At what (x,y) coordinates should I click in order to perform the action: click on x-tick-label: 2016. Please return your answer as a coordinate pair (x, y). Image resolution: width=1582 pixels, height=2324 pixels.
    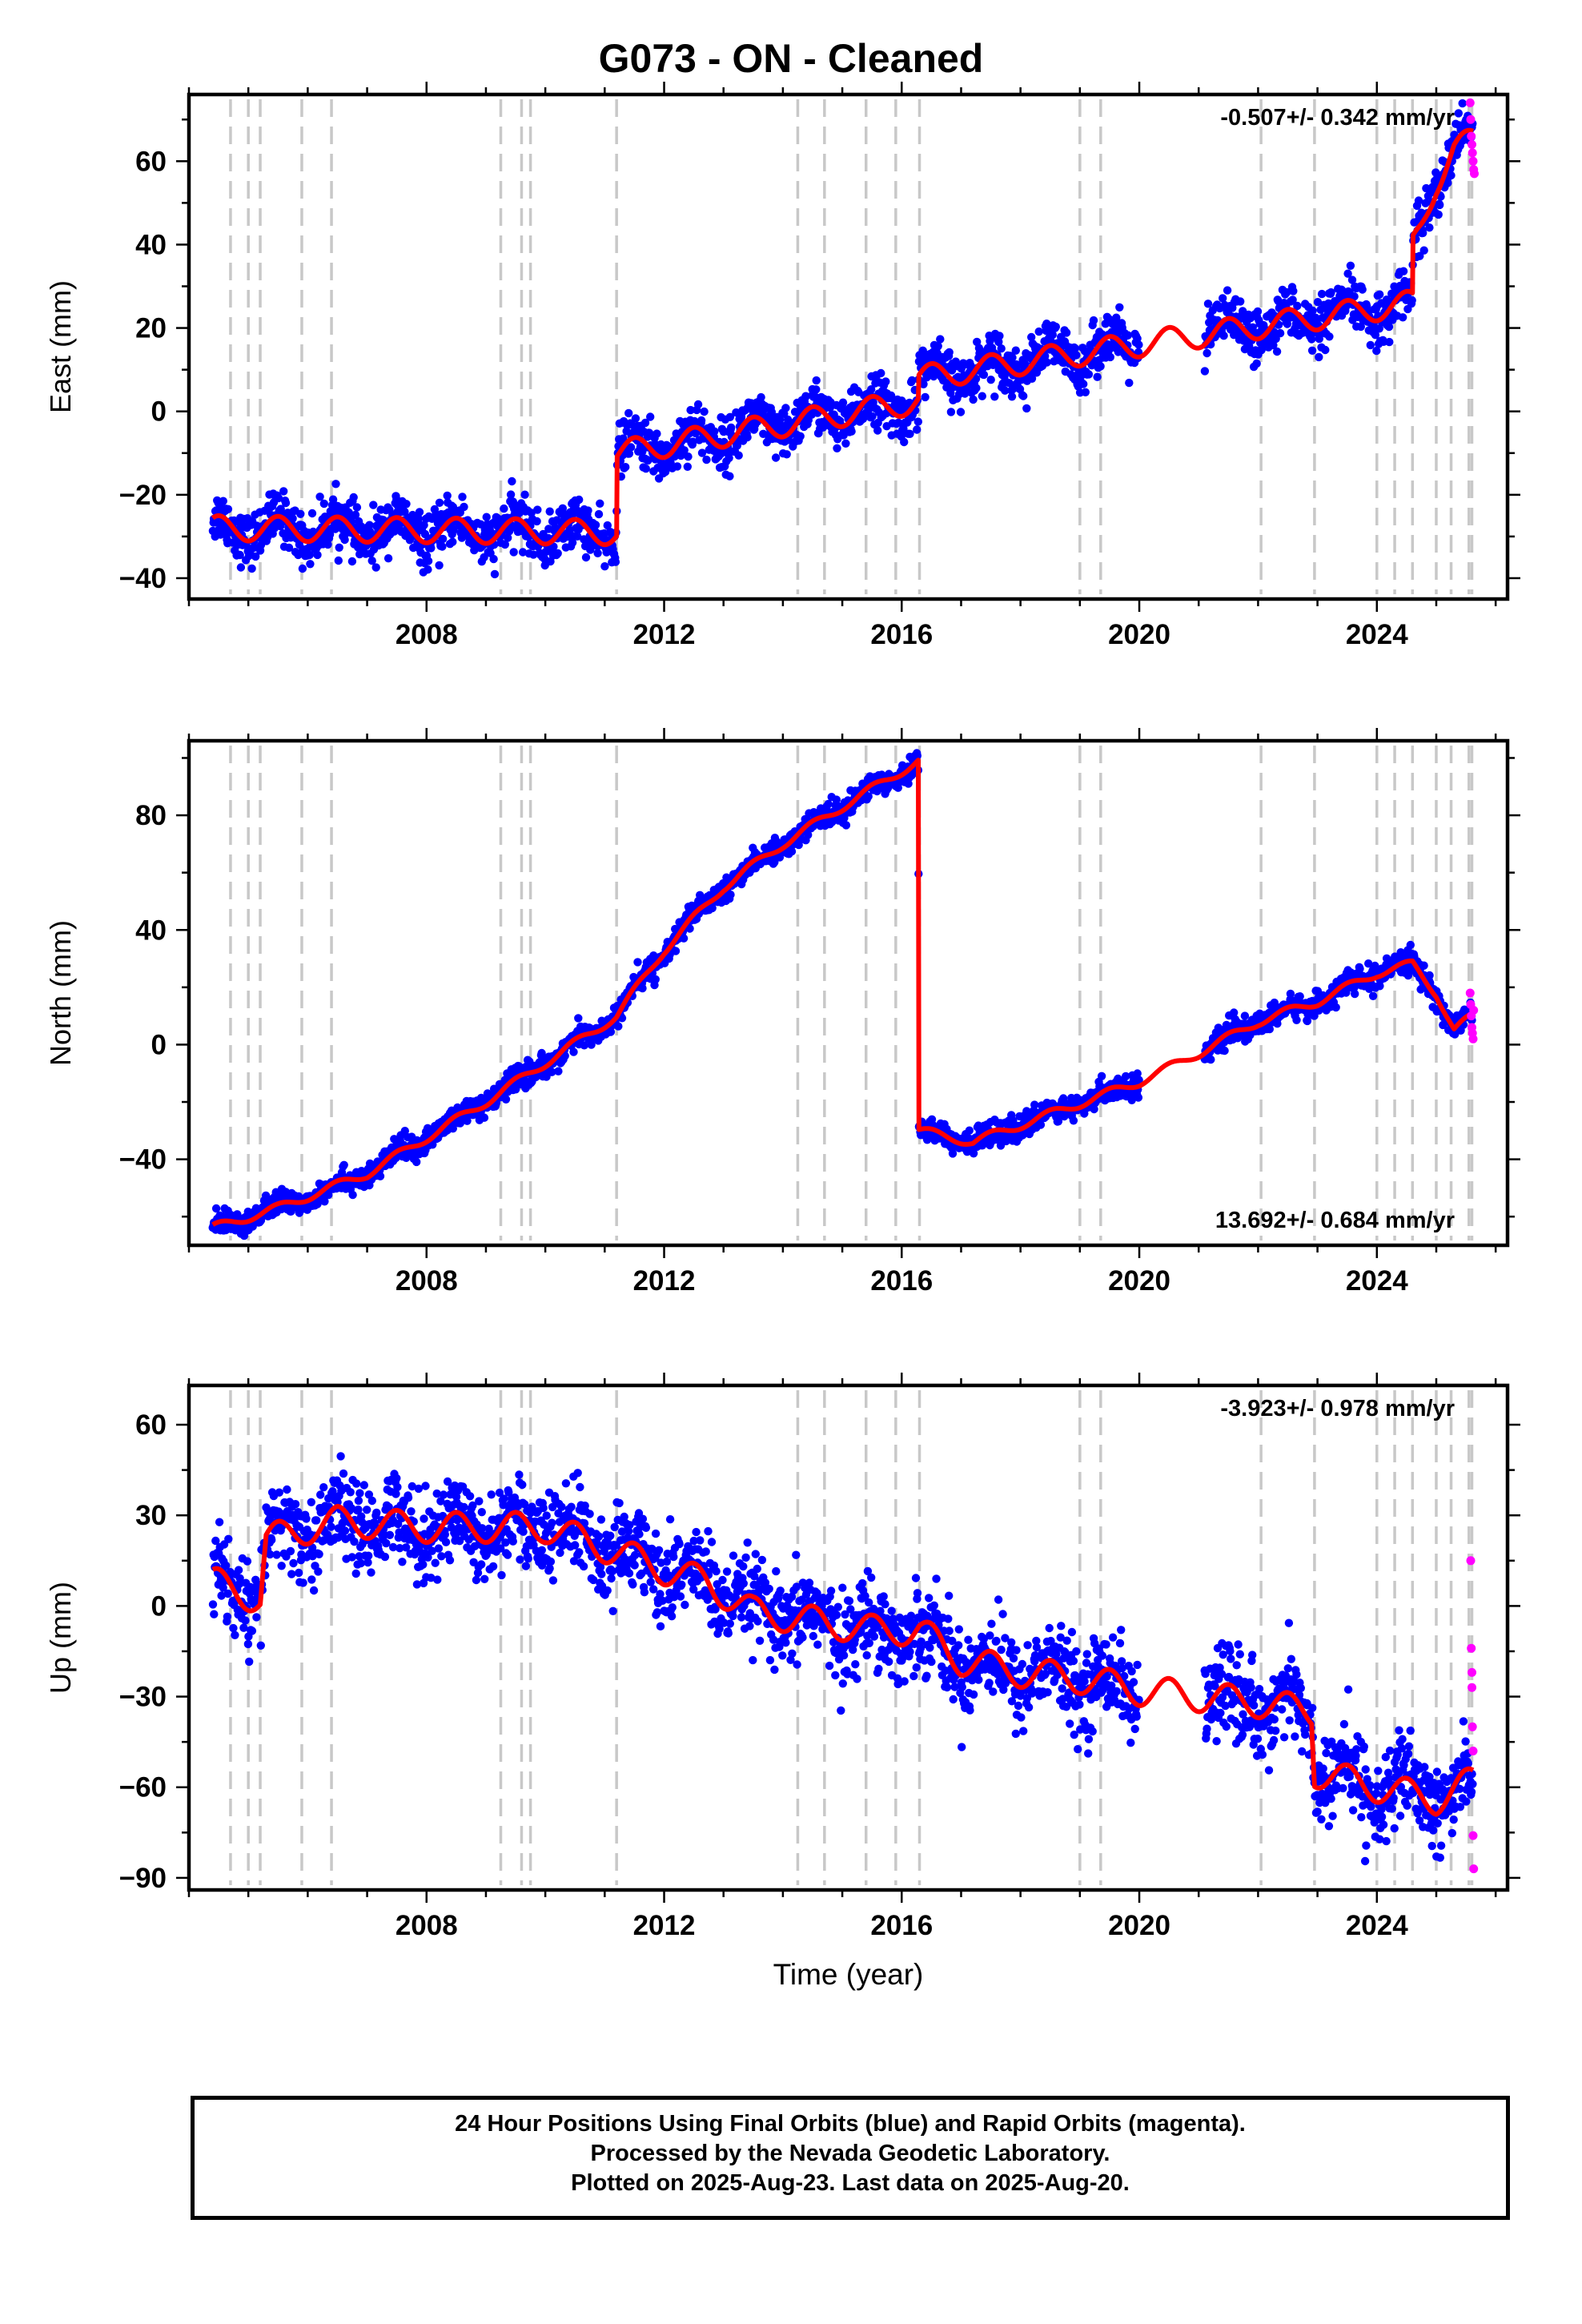
    Looking at the image, I should click on (902, 1281).